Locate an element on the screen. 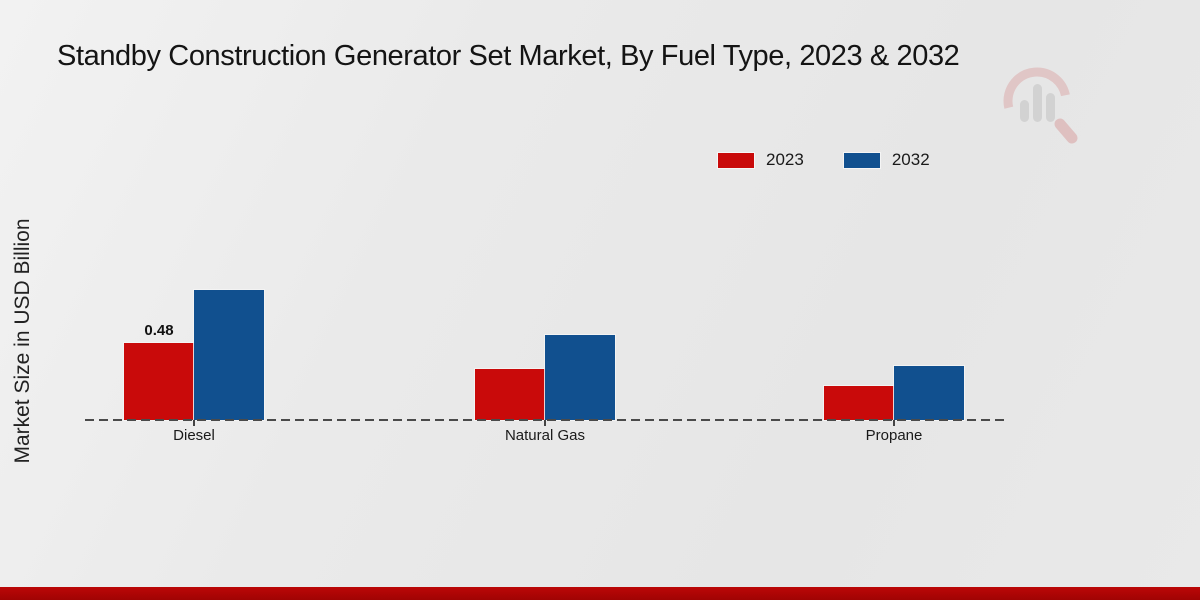 This screenshot has width=1200, height=600. x-tick-natural-gas is located at coordinates (545, 423).